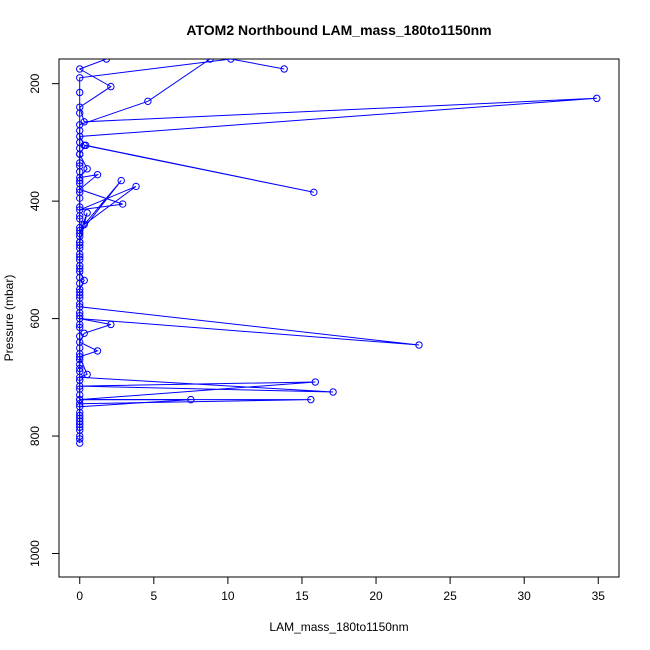 The image size is (650, 650). Describe the element at coordinates (341, 589) in the screenshot. I see `x-axis: 0 5 10 15 20 25 30 35` at that location.